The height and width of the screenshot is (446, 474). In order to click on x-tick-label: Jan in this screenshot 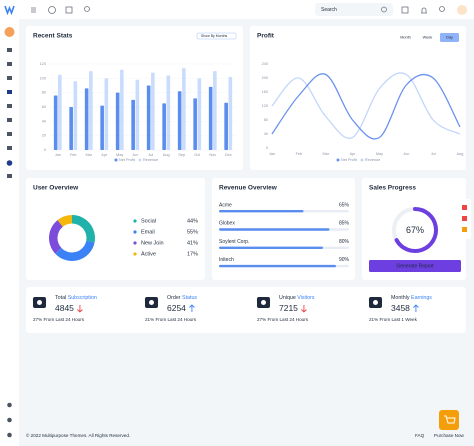, I will do `click(58, 155)`.